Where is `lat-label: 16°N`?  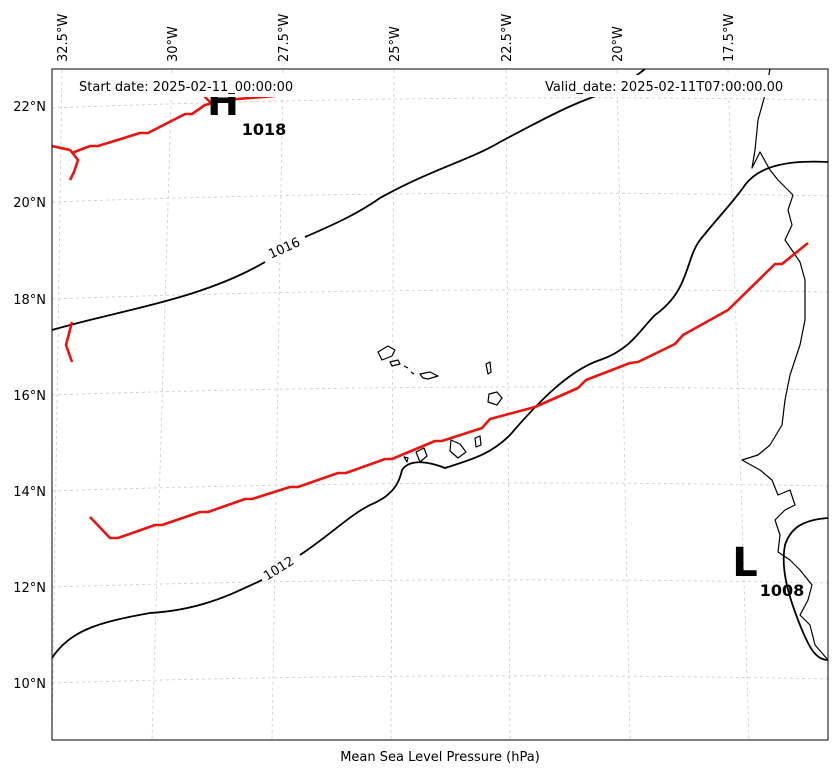
lat-label: 16°N is located at coordinates (29, 396).